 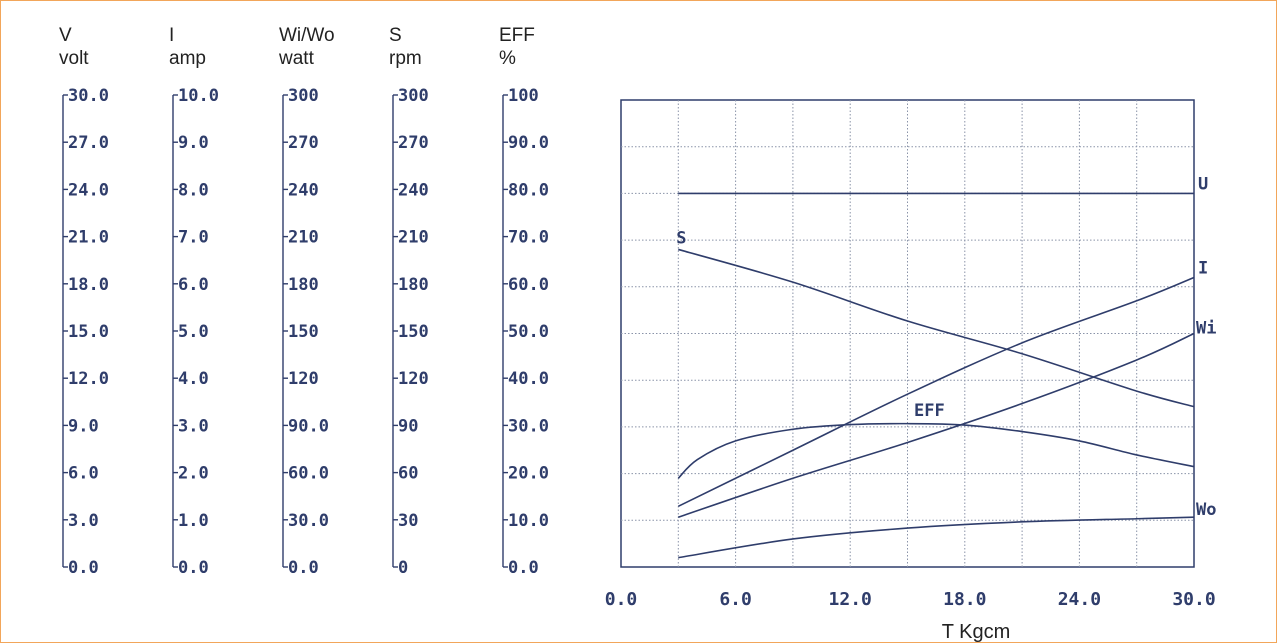 I want to click on series-line-i, so click(x=936, y=392).